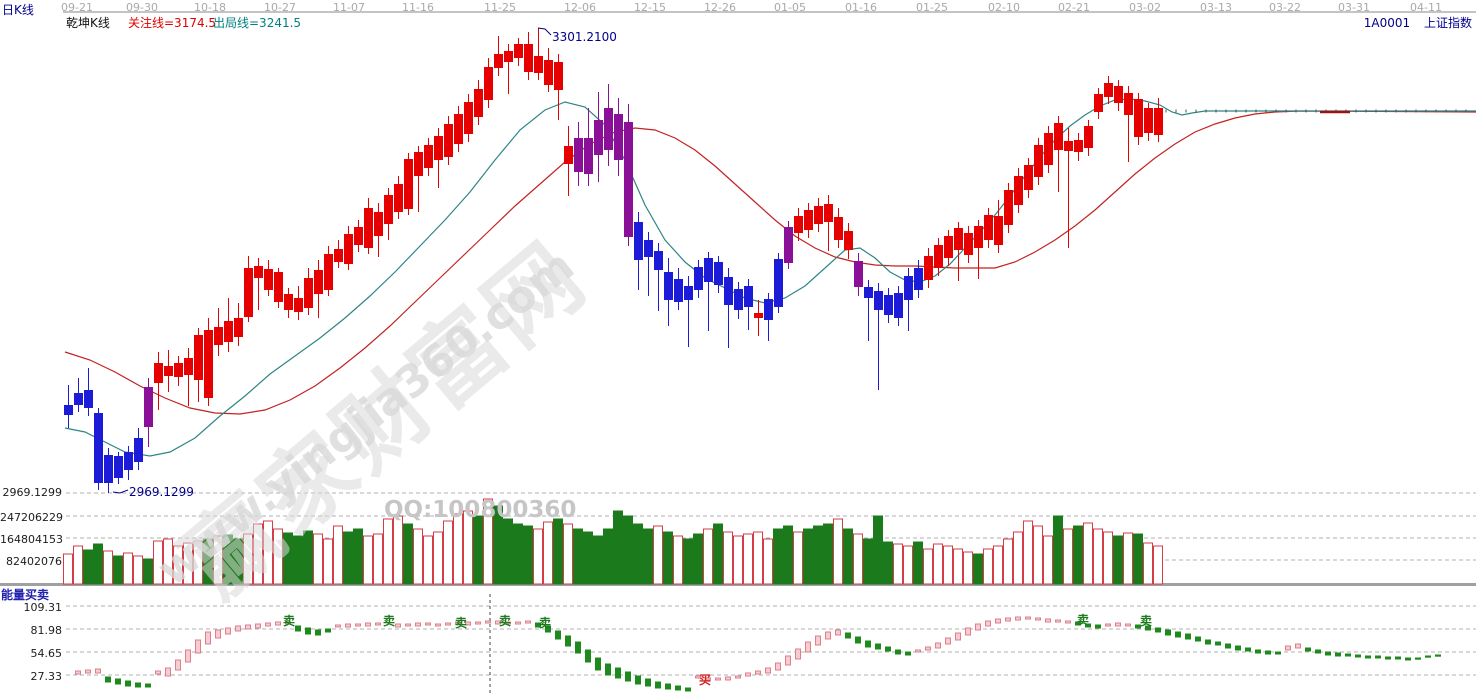 The width and height of the screenshot is (1476, 697). What do you see at coordinates (932, 7) in the screenshot?
I see `date-label: 01-25` at bounding box center [932, 7].